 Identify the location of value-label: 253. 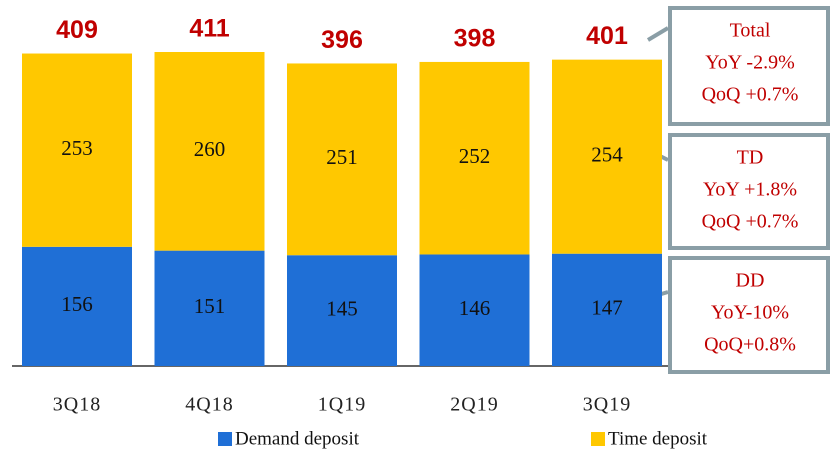
(77, 148).